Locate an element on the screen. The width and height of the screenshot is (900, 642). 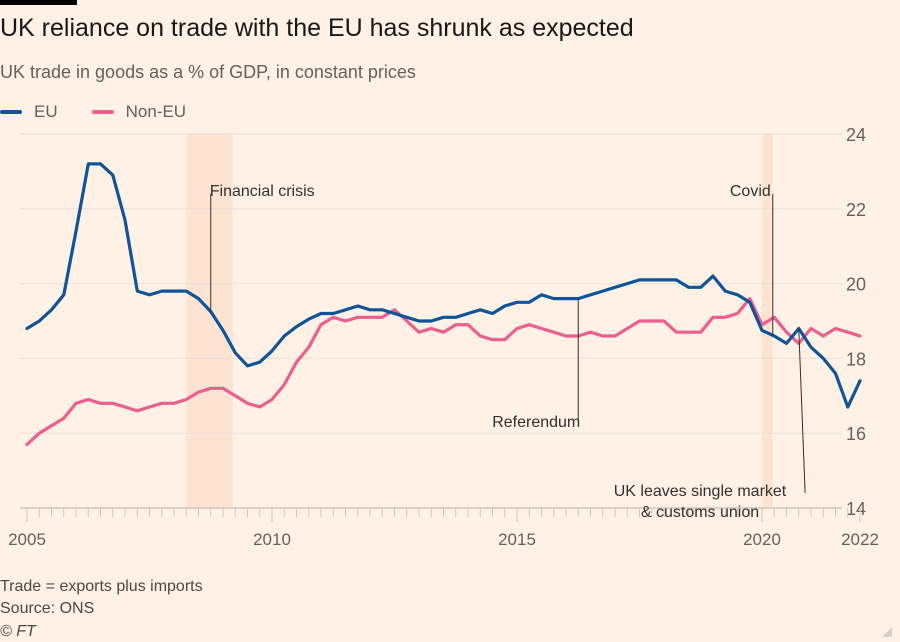
annotation-label: Financial crisis is located at coordinates (262, 191).